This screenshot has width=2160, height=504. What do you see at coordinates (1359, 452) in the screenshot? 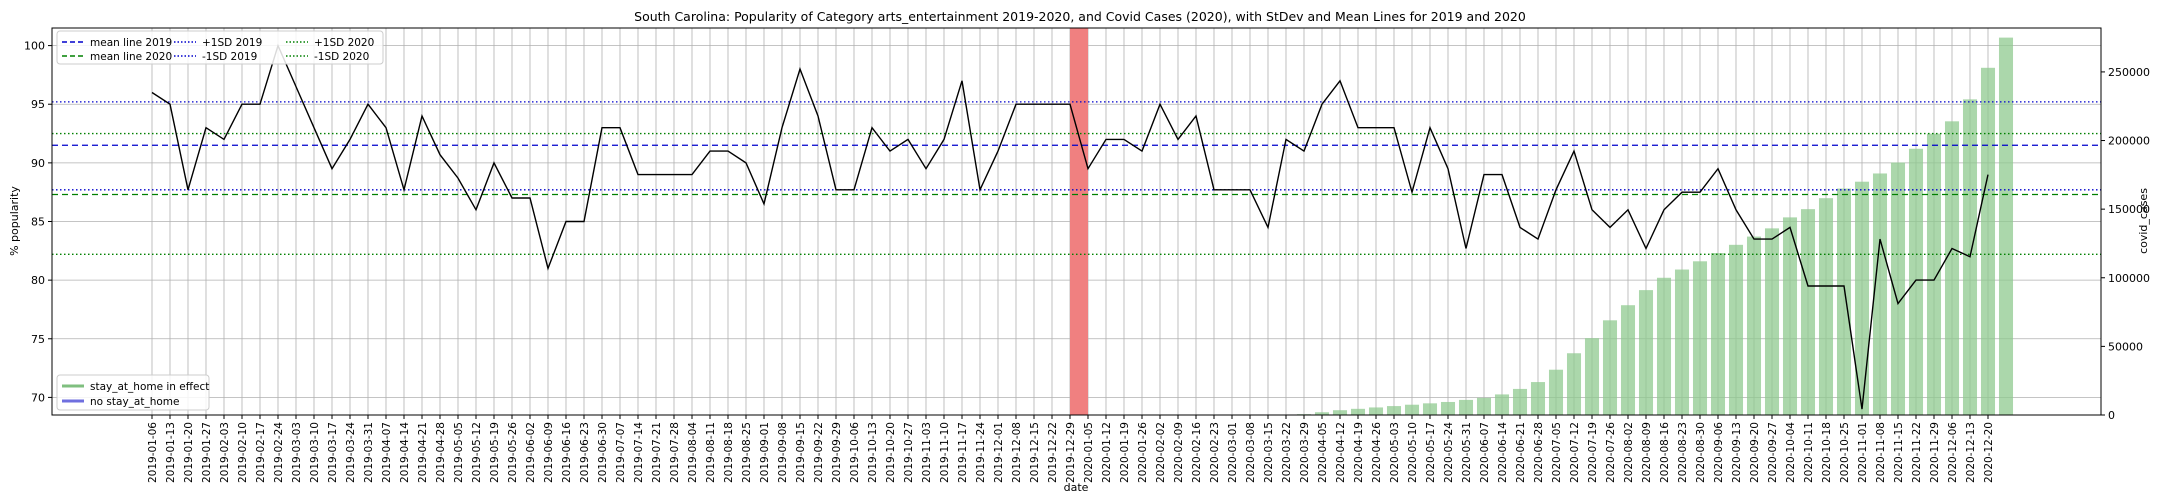
I see `x-tick-label: 2020-04-19` at bounding box center [1359, 452].